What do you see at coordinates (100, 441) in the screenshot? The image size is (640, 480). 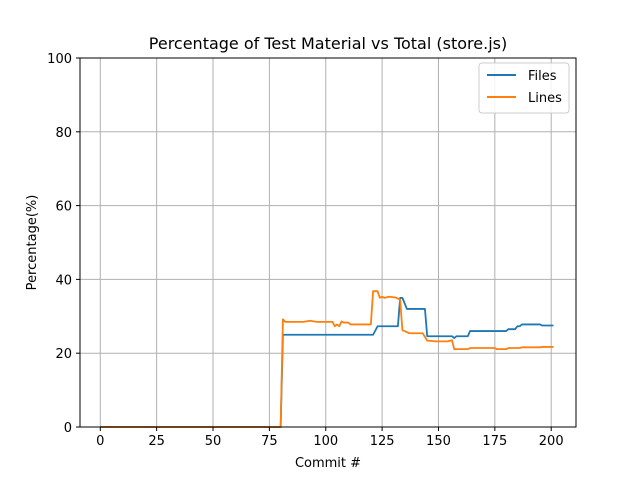 I see `x-tick-label: 0` at bounding box center [100, 441].